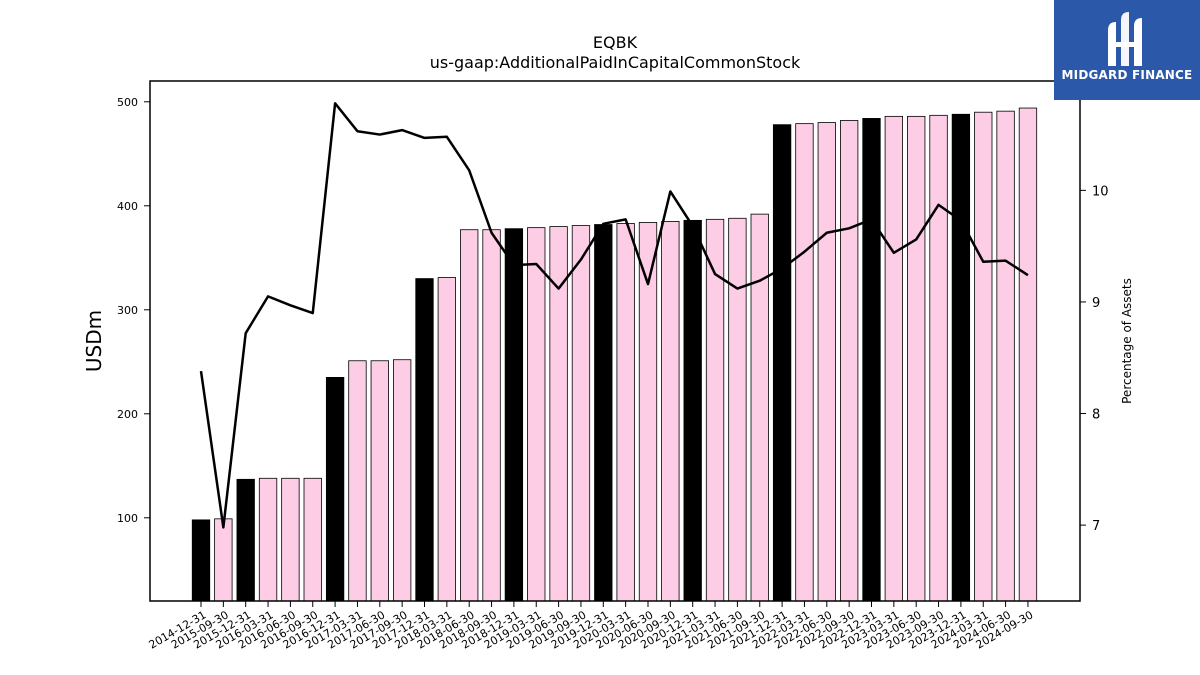  Describe the element at coordinates (127, 518) in the screenshot. I see `y-tick-label: 100` at that location.